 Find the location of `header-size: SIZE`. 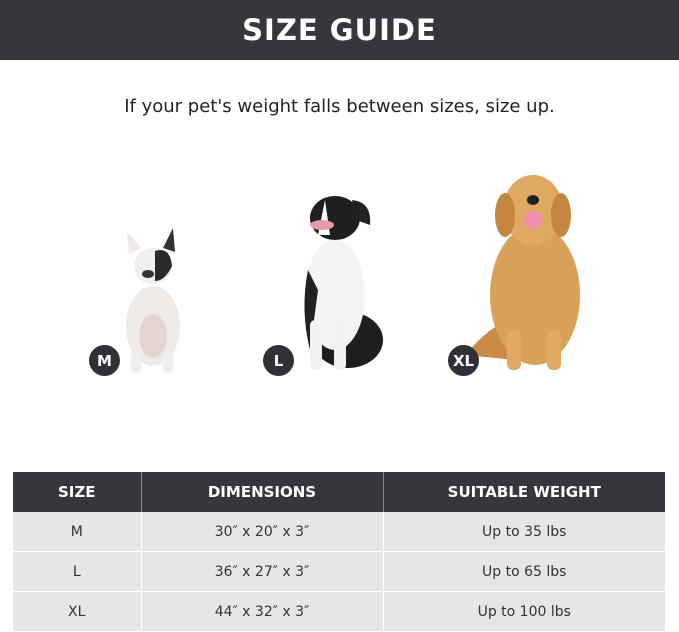

header-size: SIZE is located at coordinates (77, 492).